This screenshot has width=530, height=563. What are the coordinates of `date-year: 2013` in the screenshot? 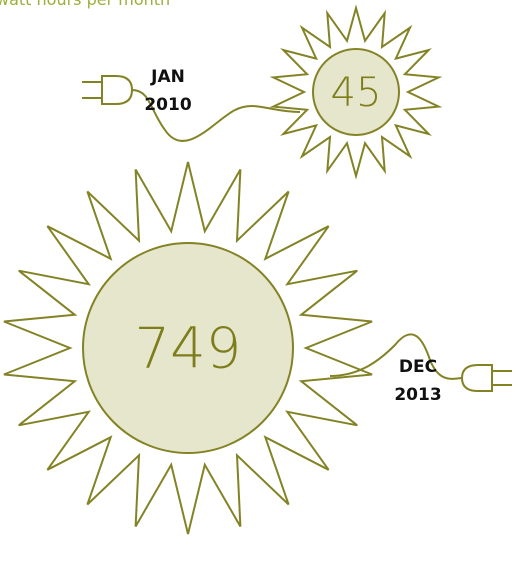 It's located at (417, 395).